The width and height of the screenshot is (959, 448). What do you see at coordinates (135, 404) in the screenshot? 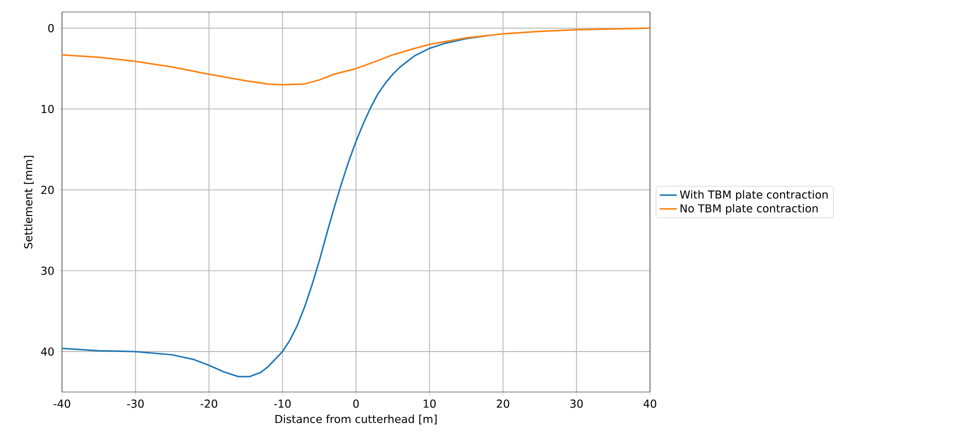
I see `x-tick-label: -30` at bounding box center [135, 404].